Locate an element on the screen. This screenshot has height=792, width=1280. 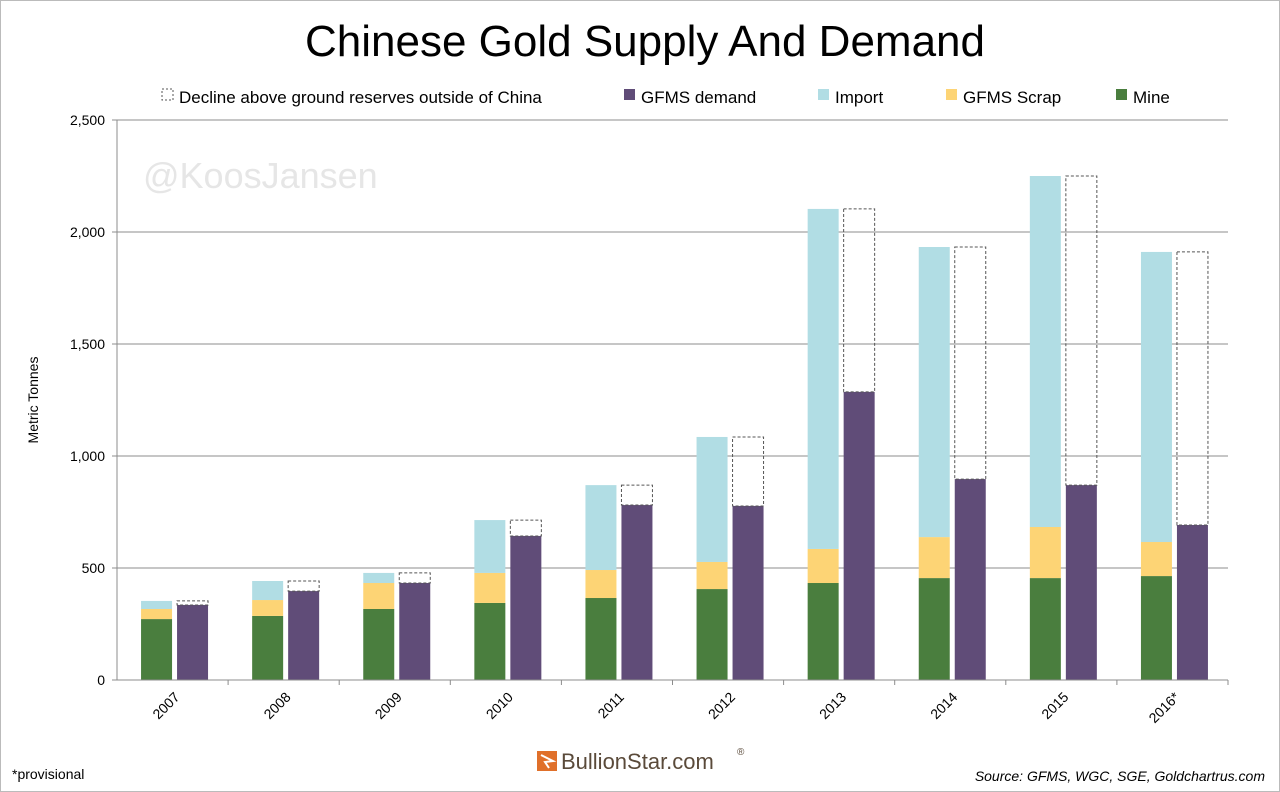
logo-text: BullionStar.com is located at coordinates (637, 761).